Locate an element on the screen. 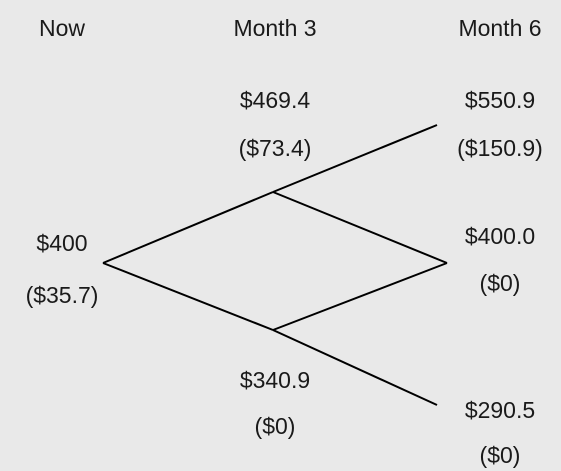  node-option: ($150.9) is located at coordinates (500, 148).